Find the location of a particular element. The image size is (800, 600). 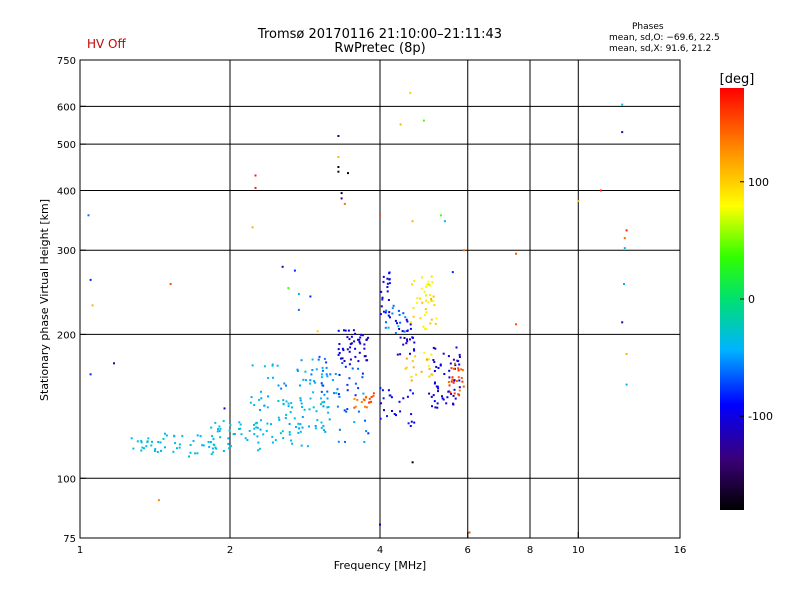

x-tick-label: 4 is located at coordinates (380, 550).